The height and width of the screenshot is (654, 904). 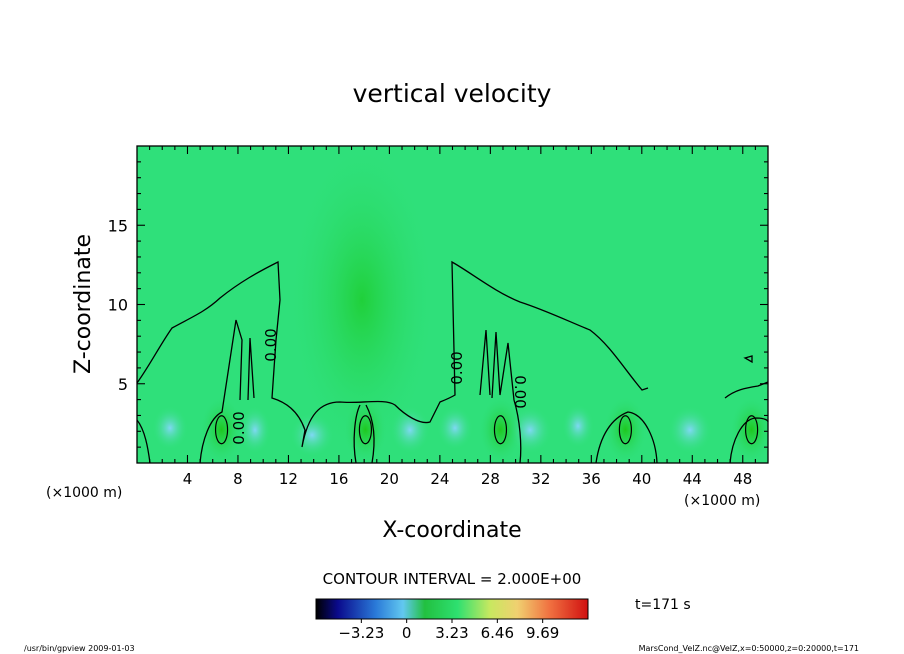 I want to click on colorbar, so click(x=452, y=609).